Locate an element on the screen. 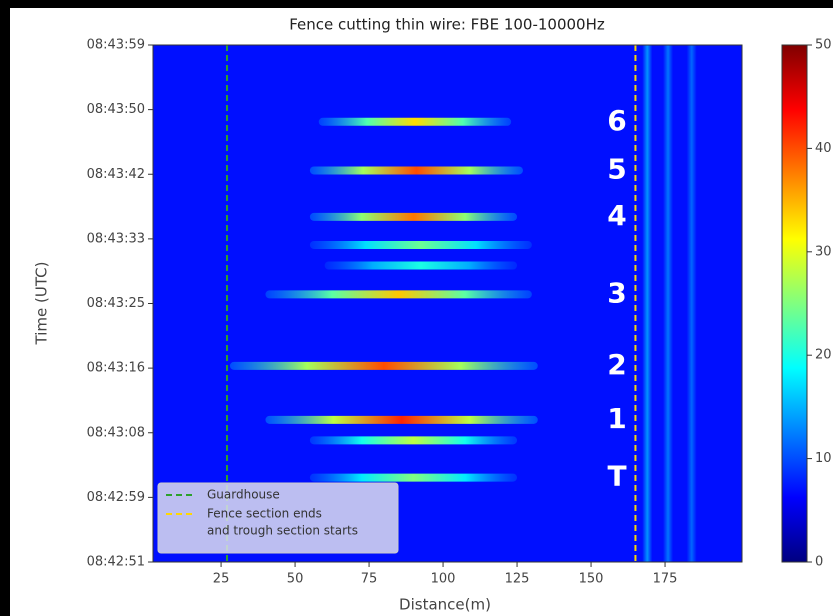 The height and width of the screenshot is (616, 833). y-tick-label: 08:43:59 is located at coordinates (116, 45).